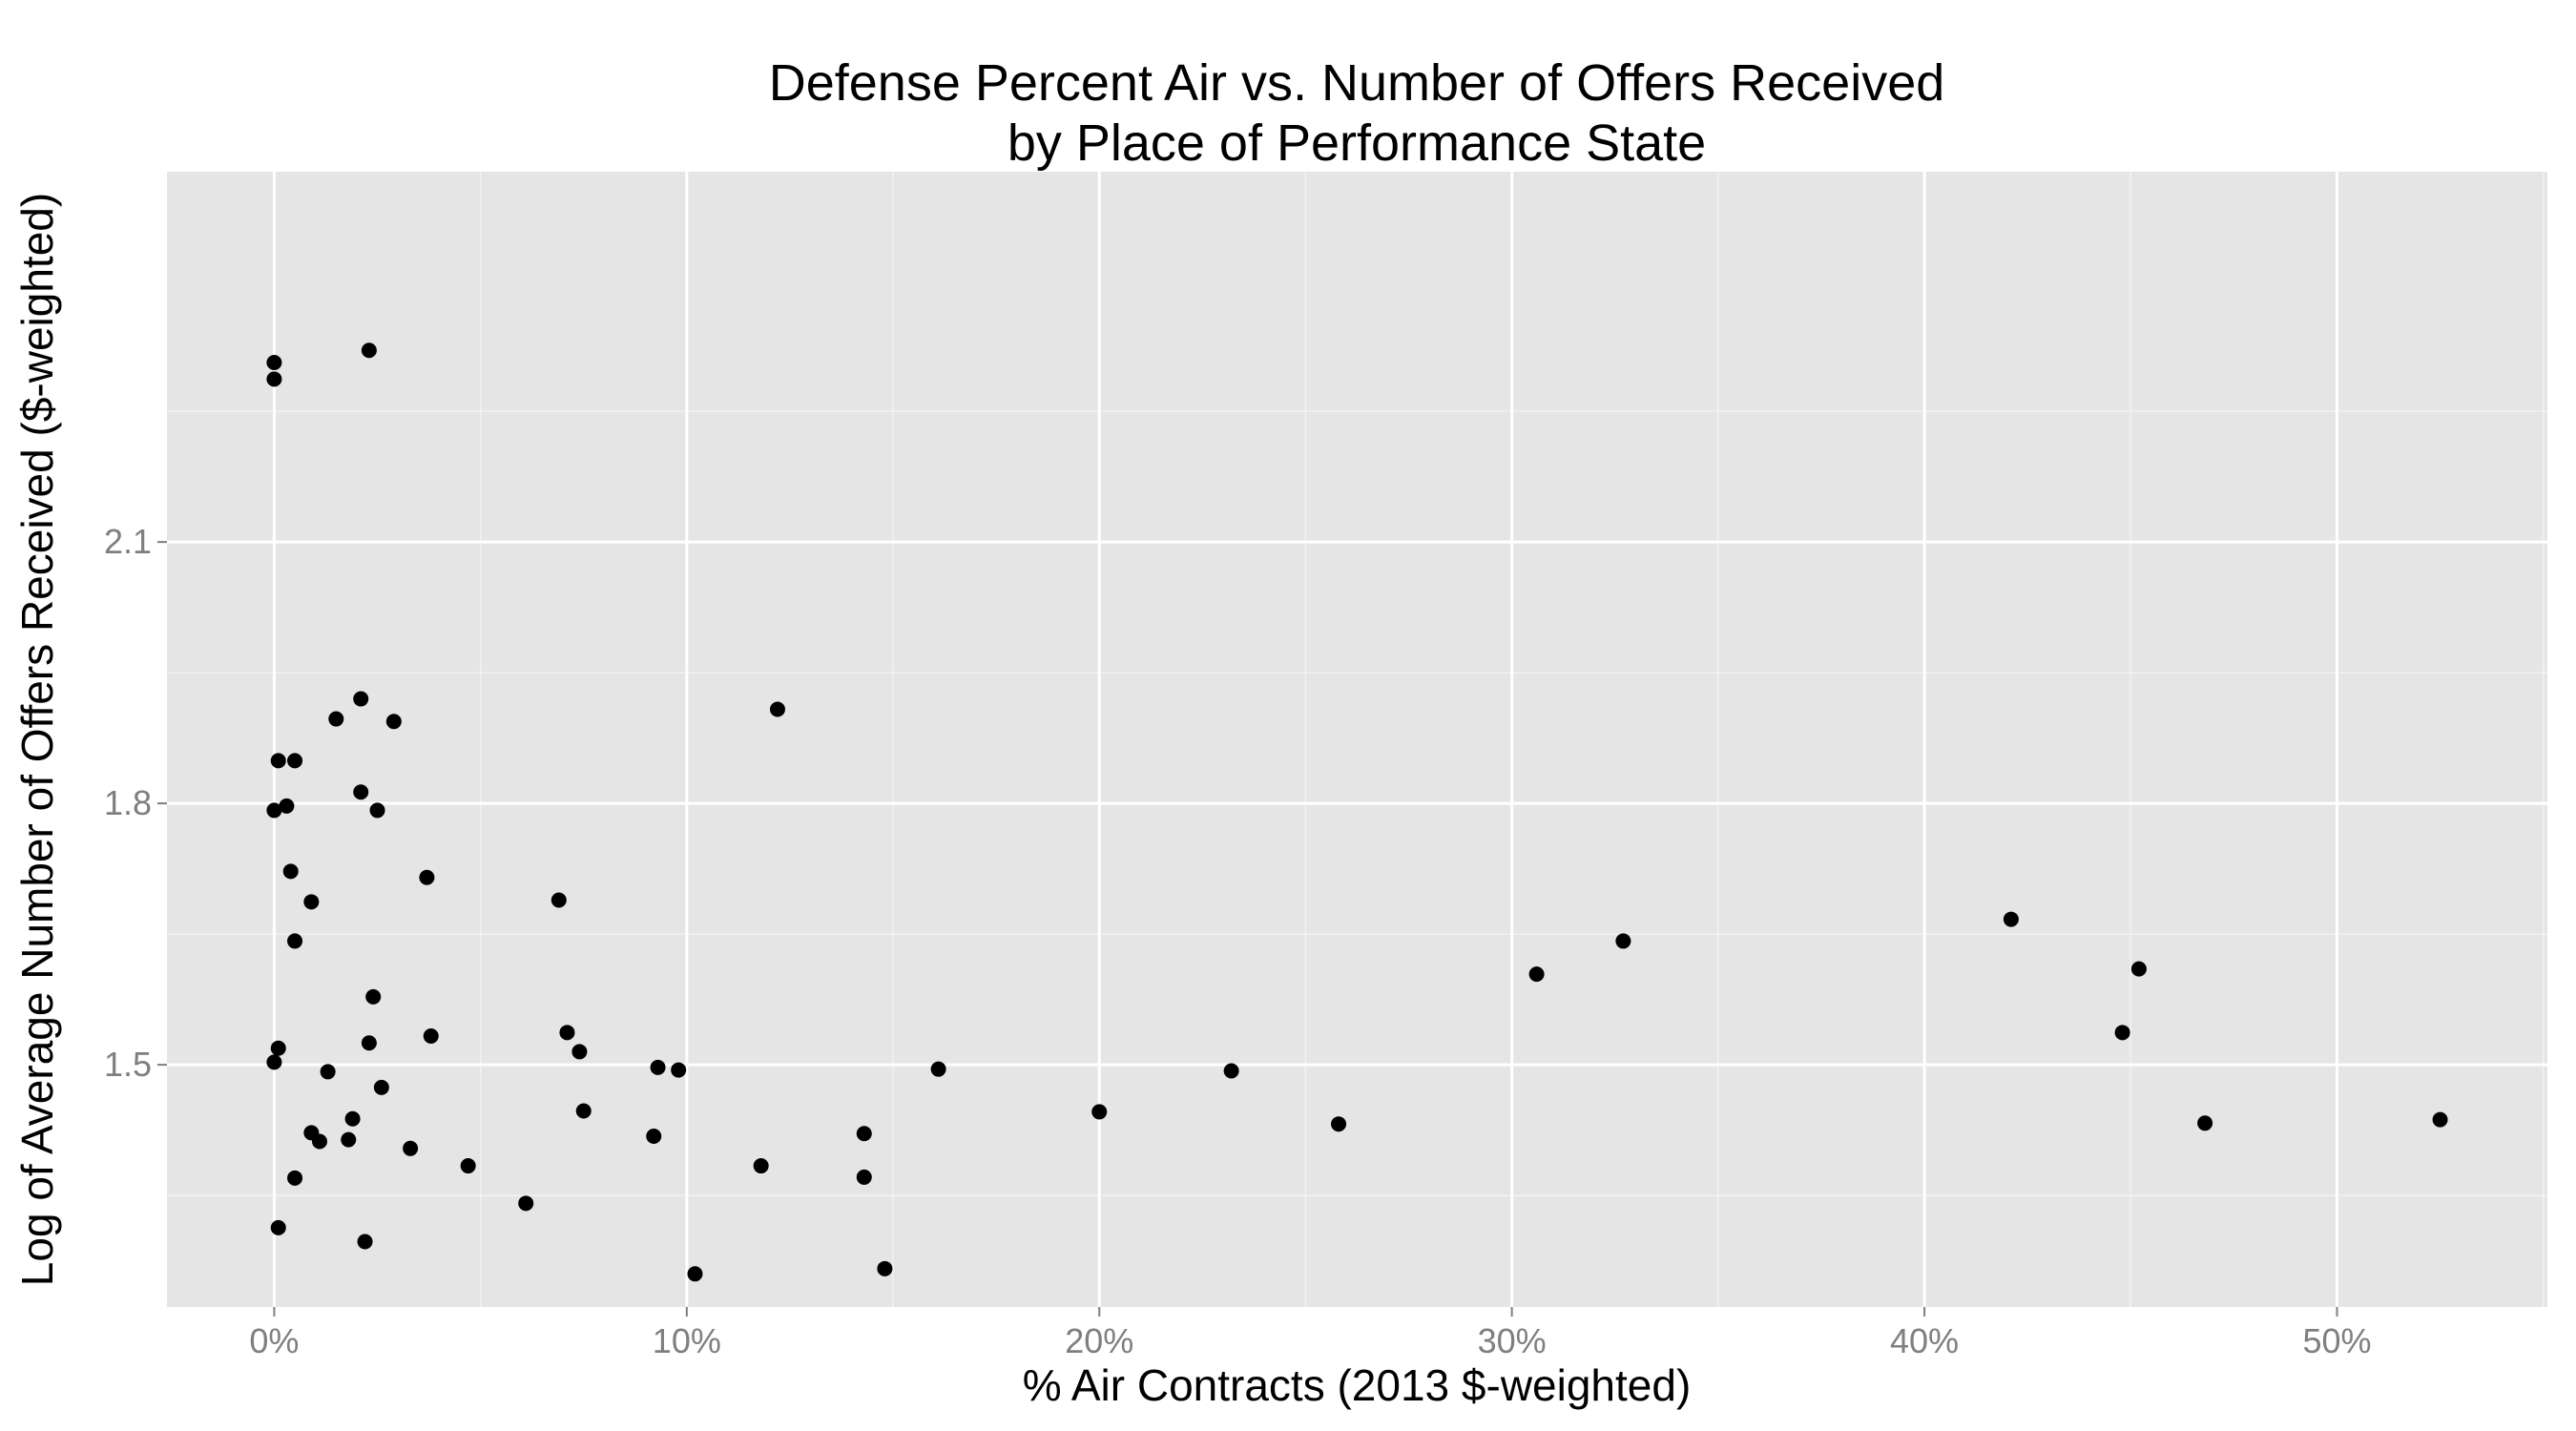 The height and width of the screenshot is (1431, 2576). What do you see at coordinates (274, 1340) in the screenshot?
I see `x-tick-label: 0%` at bounding box center [274, 1340].